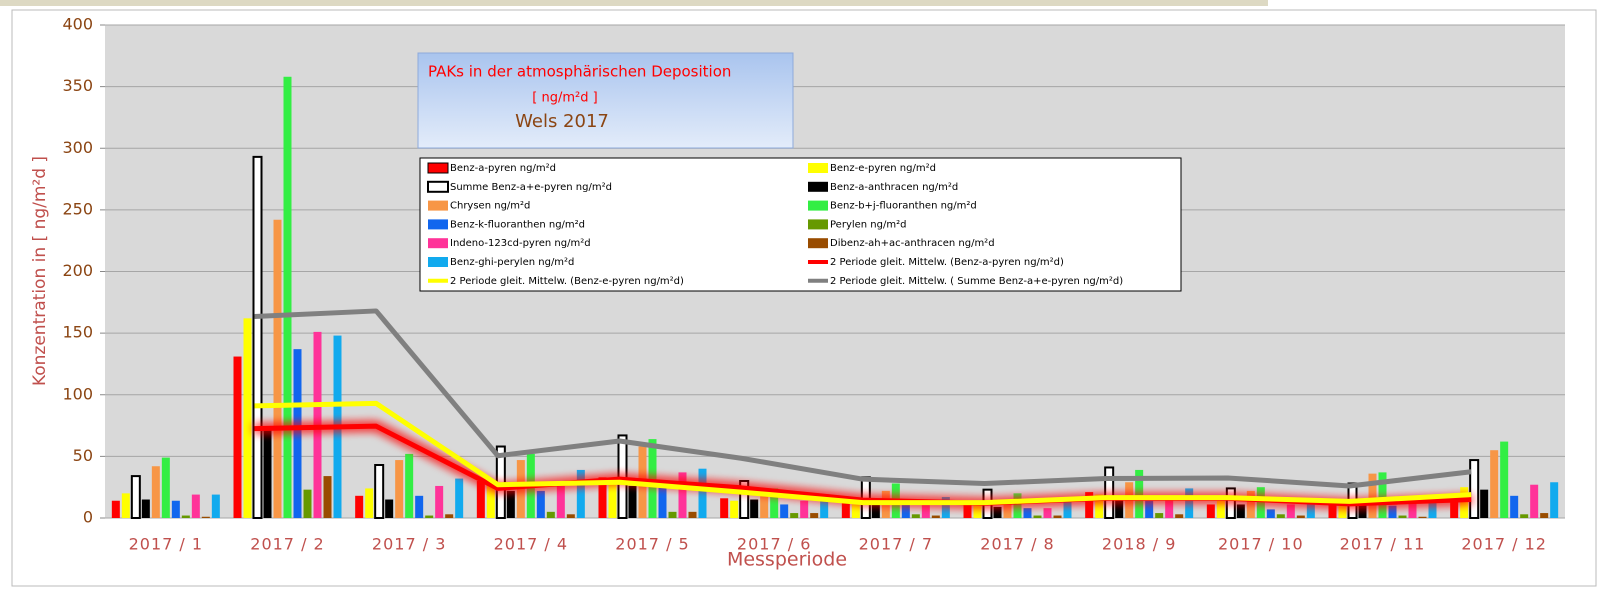 The height and width of the screenshot is (590, 1600). What do you see at coordinates (605, 100) in the screenshot?
I see `title-box` at bounding box center [605, 100].